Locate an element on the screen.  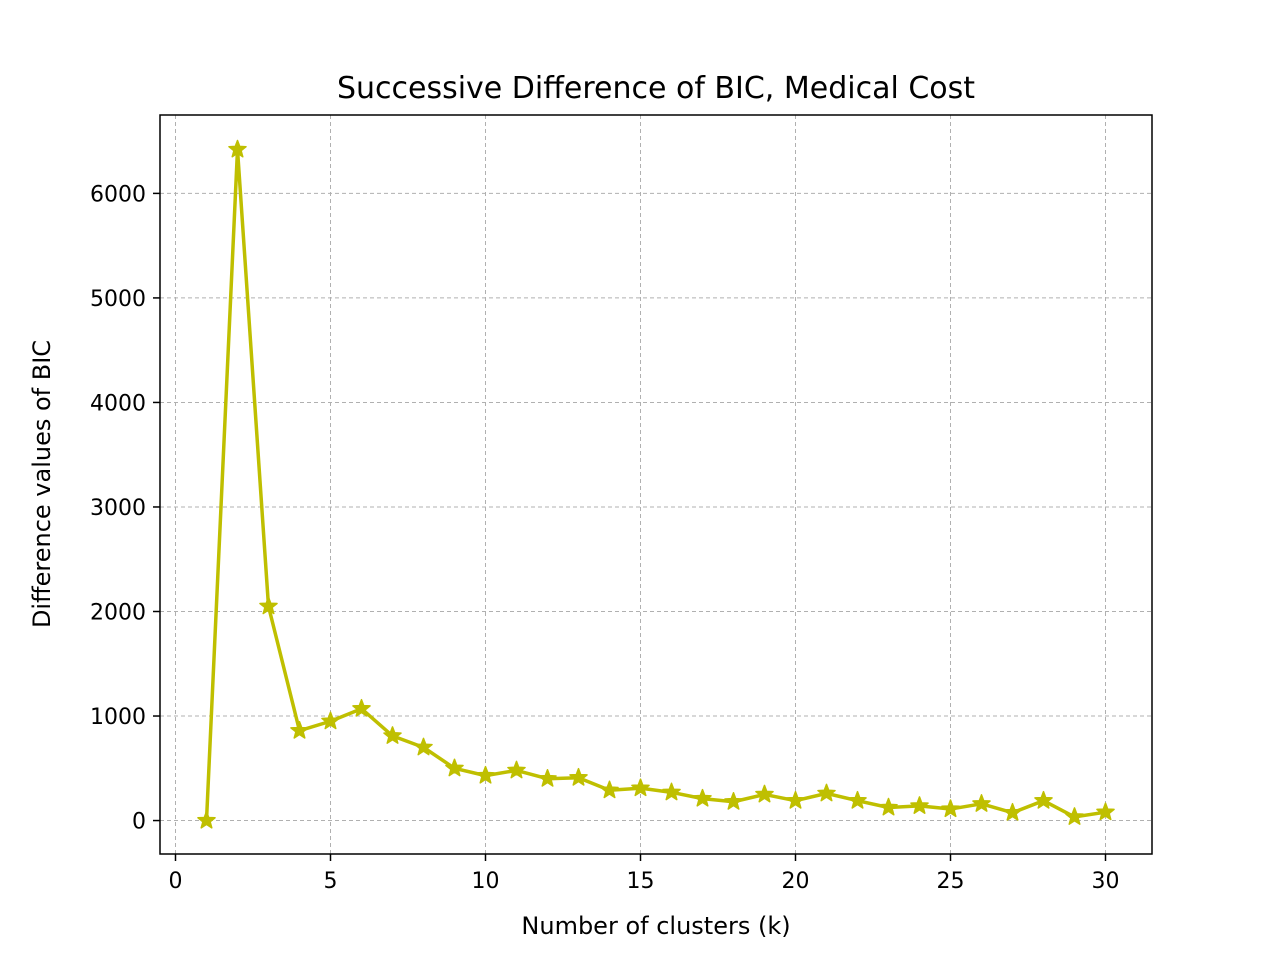
x-tick-label: 15 is located at coordinates (641, 881).